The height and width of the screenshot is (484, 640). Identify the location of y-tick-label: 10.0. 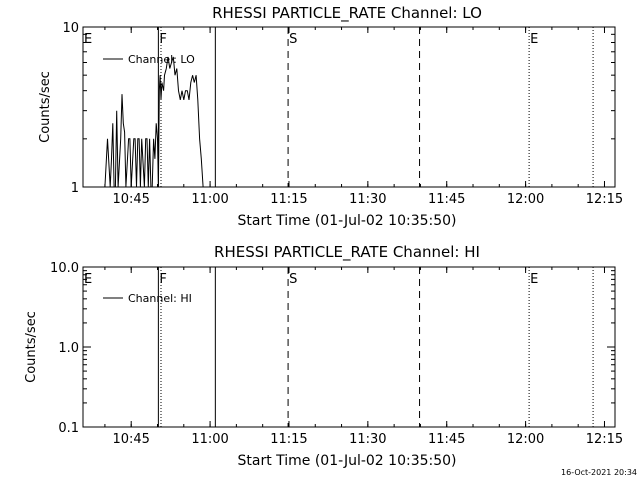
(64, 268).